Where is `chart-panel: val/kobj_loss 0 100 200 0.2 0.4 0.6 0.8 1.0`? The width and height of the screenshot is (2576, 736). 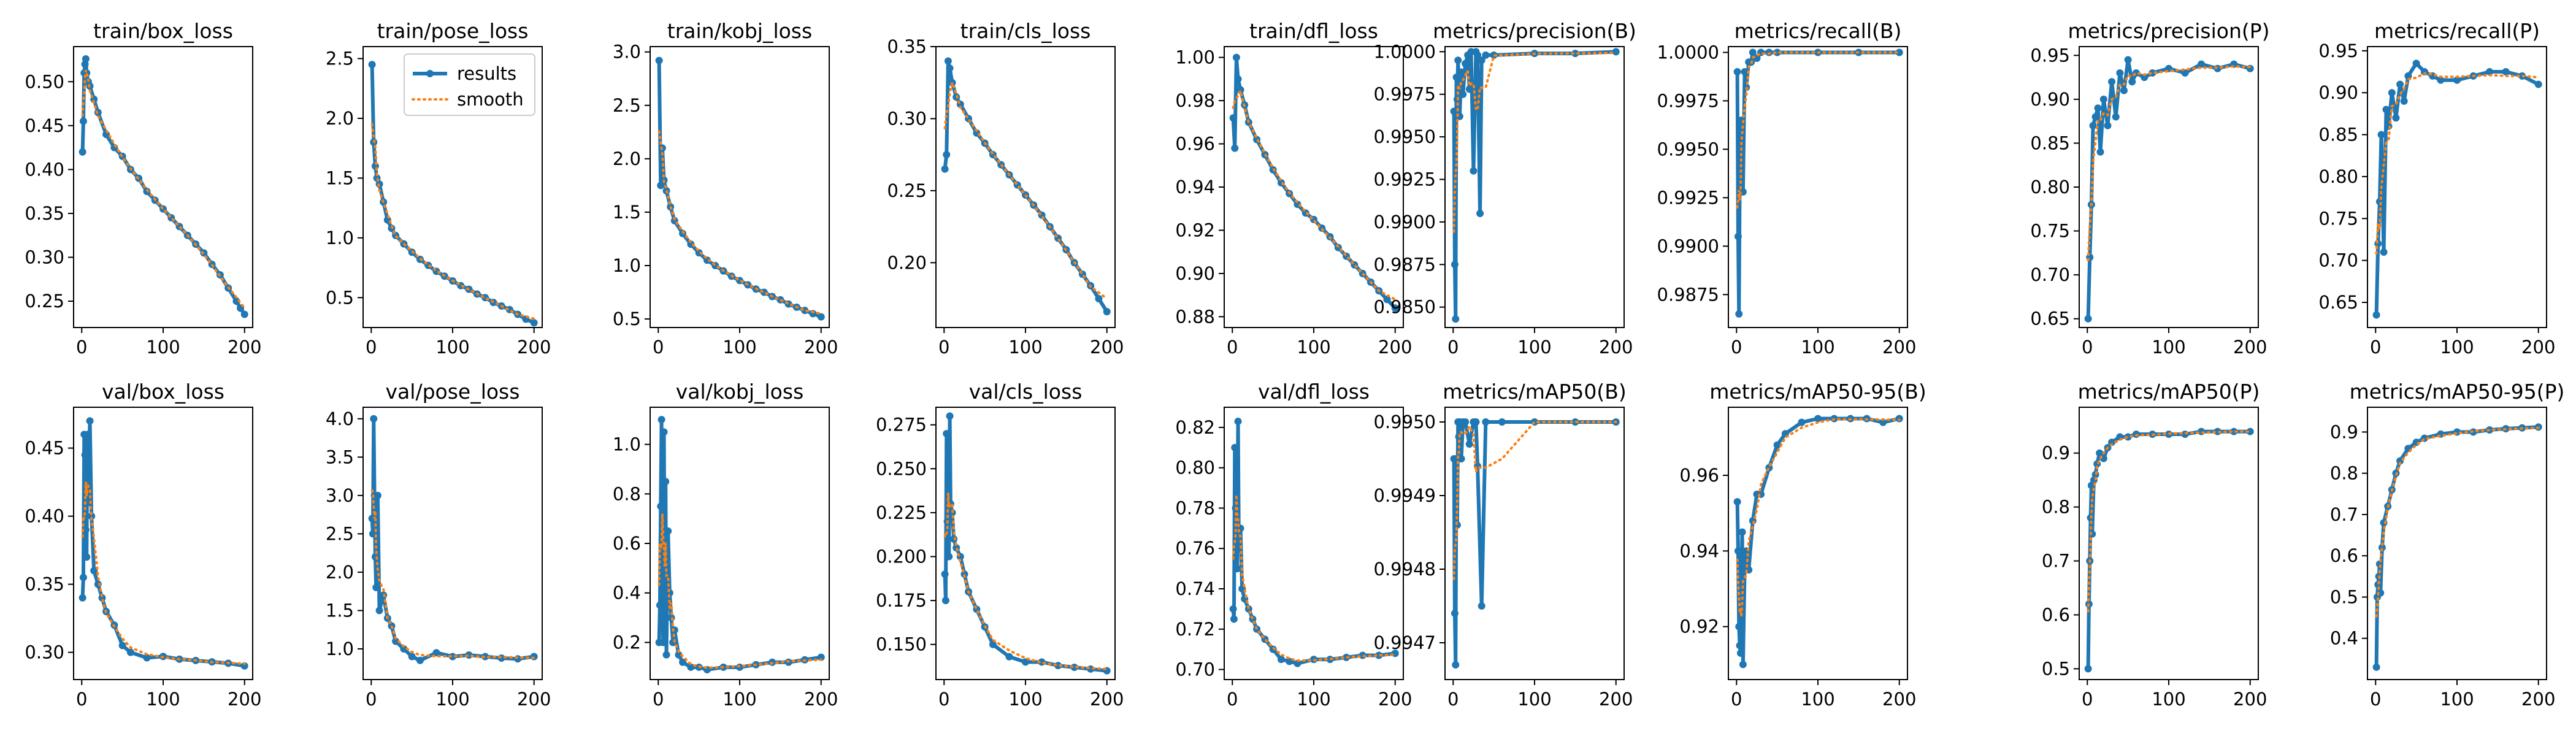
chart-panel: val/kobj_loss 0 100 200 0.2 0.4 0.6 0.8 1.0 is located at coordinates (725, 545).